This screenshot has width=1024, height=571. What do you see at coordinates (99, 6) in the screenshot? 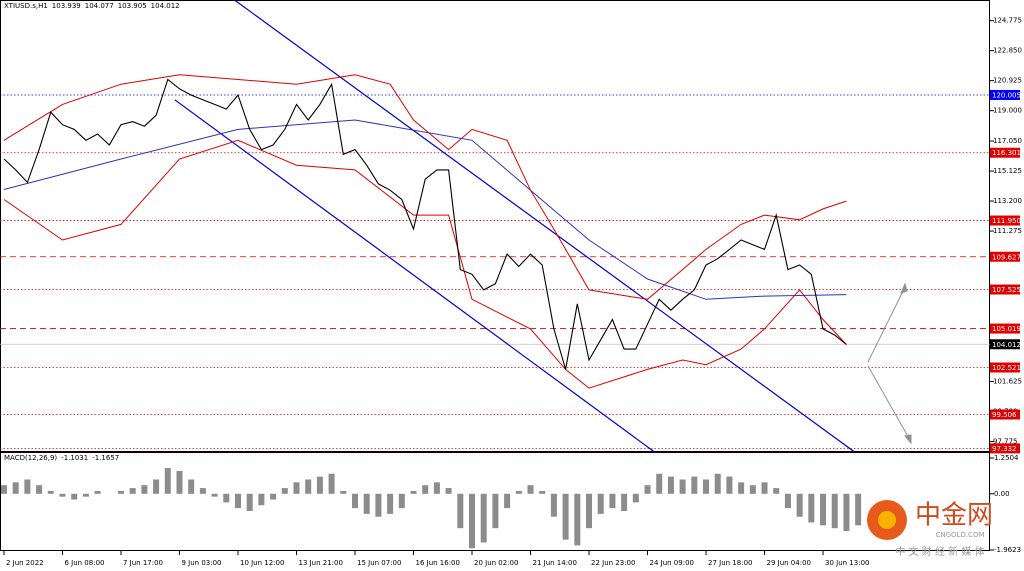
I see `header-value: 104.077` at bounding box center [99, 6].